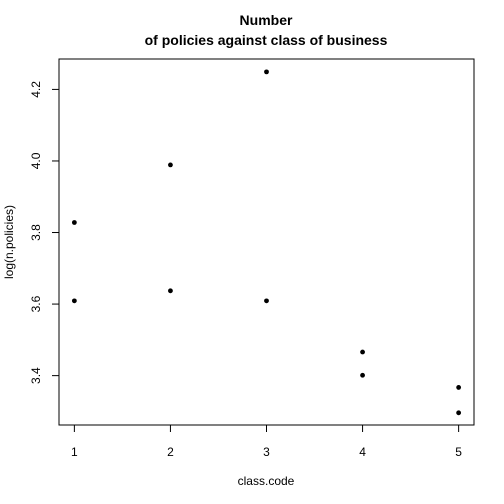 Image resolution: width=504 pixels, height=504 pixels. What do you see at coordinates (266, 481) in the screenshot?
I see `x-axis-label: class.code` at bounding box center [266, 481].